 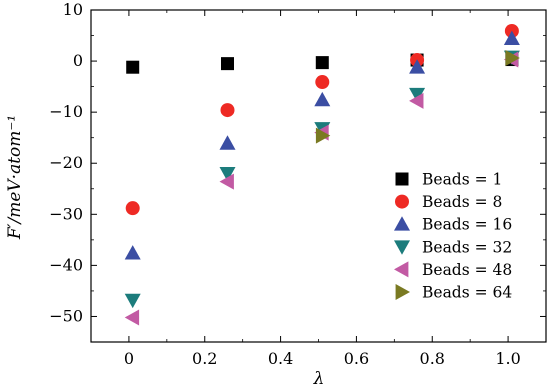 What do you see at coordinates (432, 358) in the screenshot?
I see `x-tick-label: 0.8` at bounding box center [432, 358].